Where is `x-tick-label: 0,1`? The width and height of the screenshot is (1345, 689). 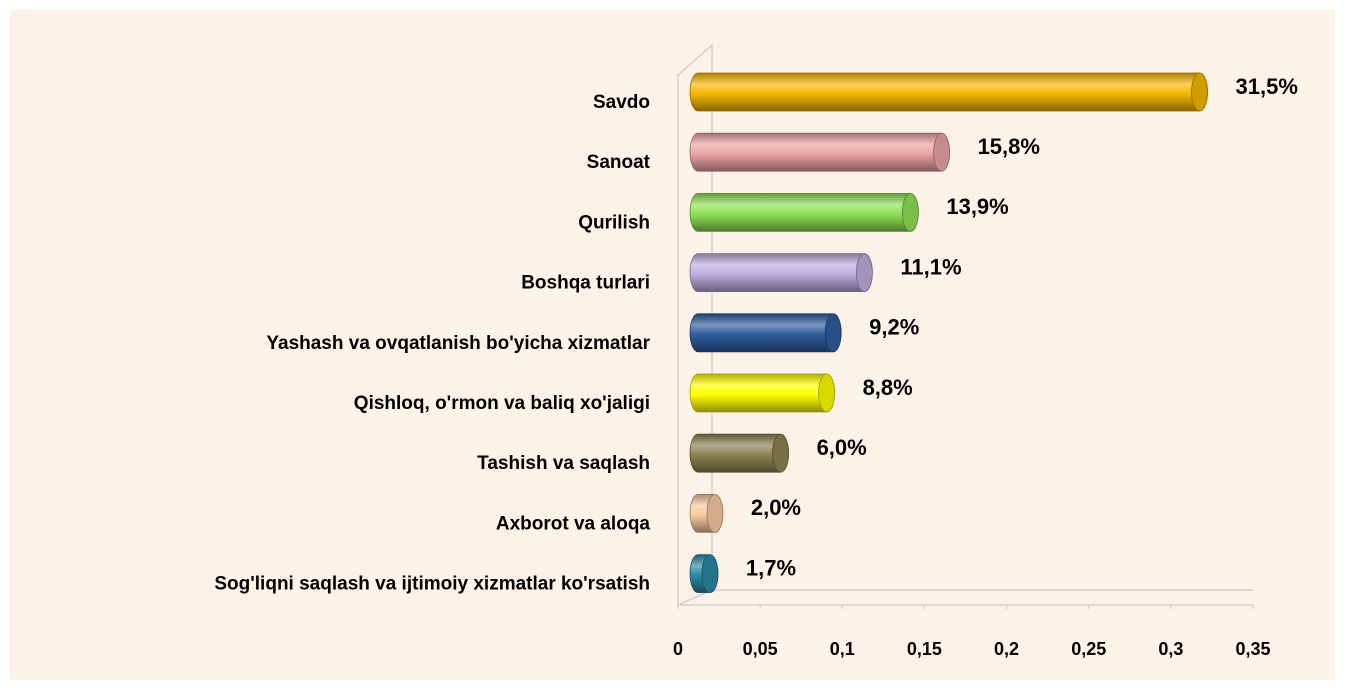 x-tick-label: 0,1 is located at coordinates (842, 649).